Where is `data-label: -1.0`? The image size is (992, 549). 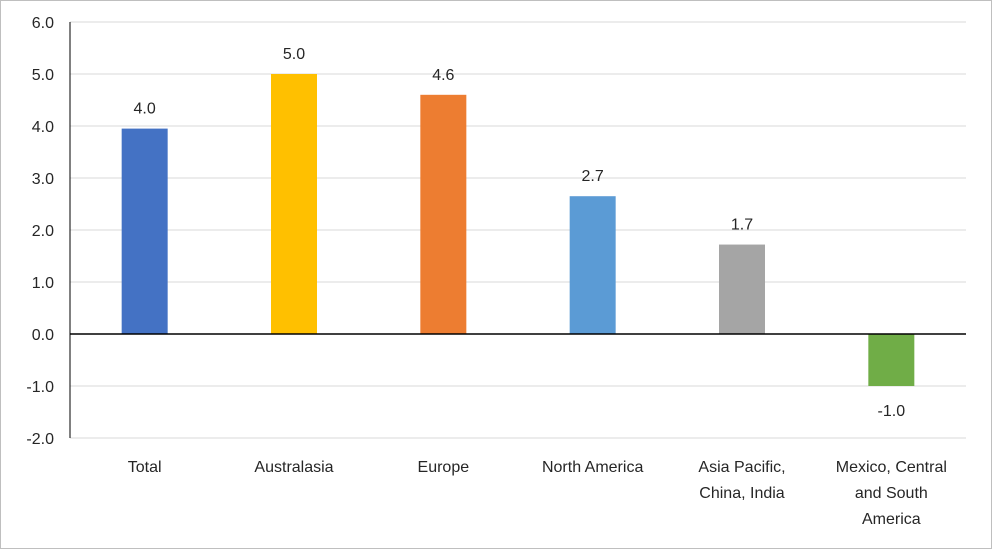
data-label: -1.0 is located at coordinates (892, 411).